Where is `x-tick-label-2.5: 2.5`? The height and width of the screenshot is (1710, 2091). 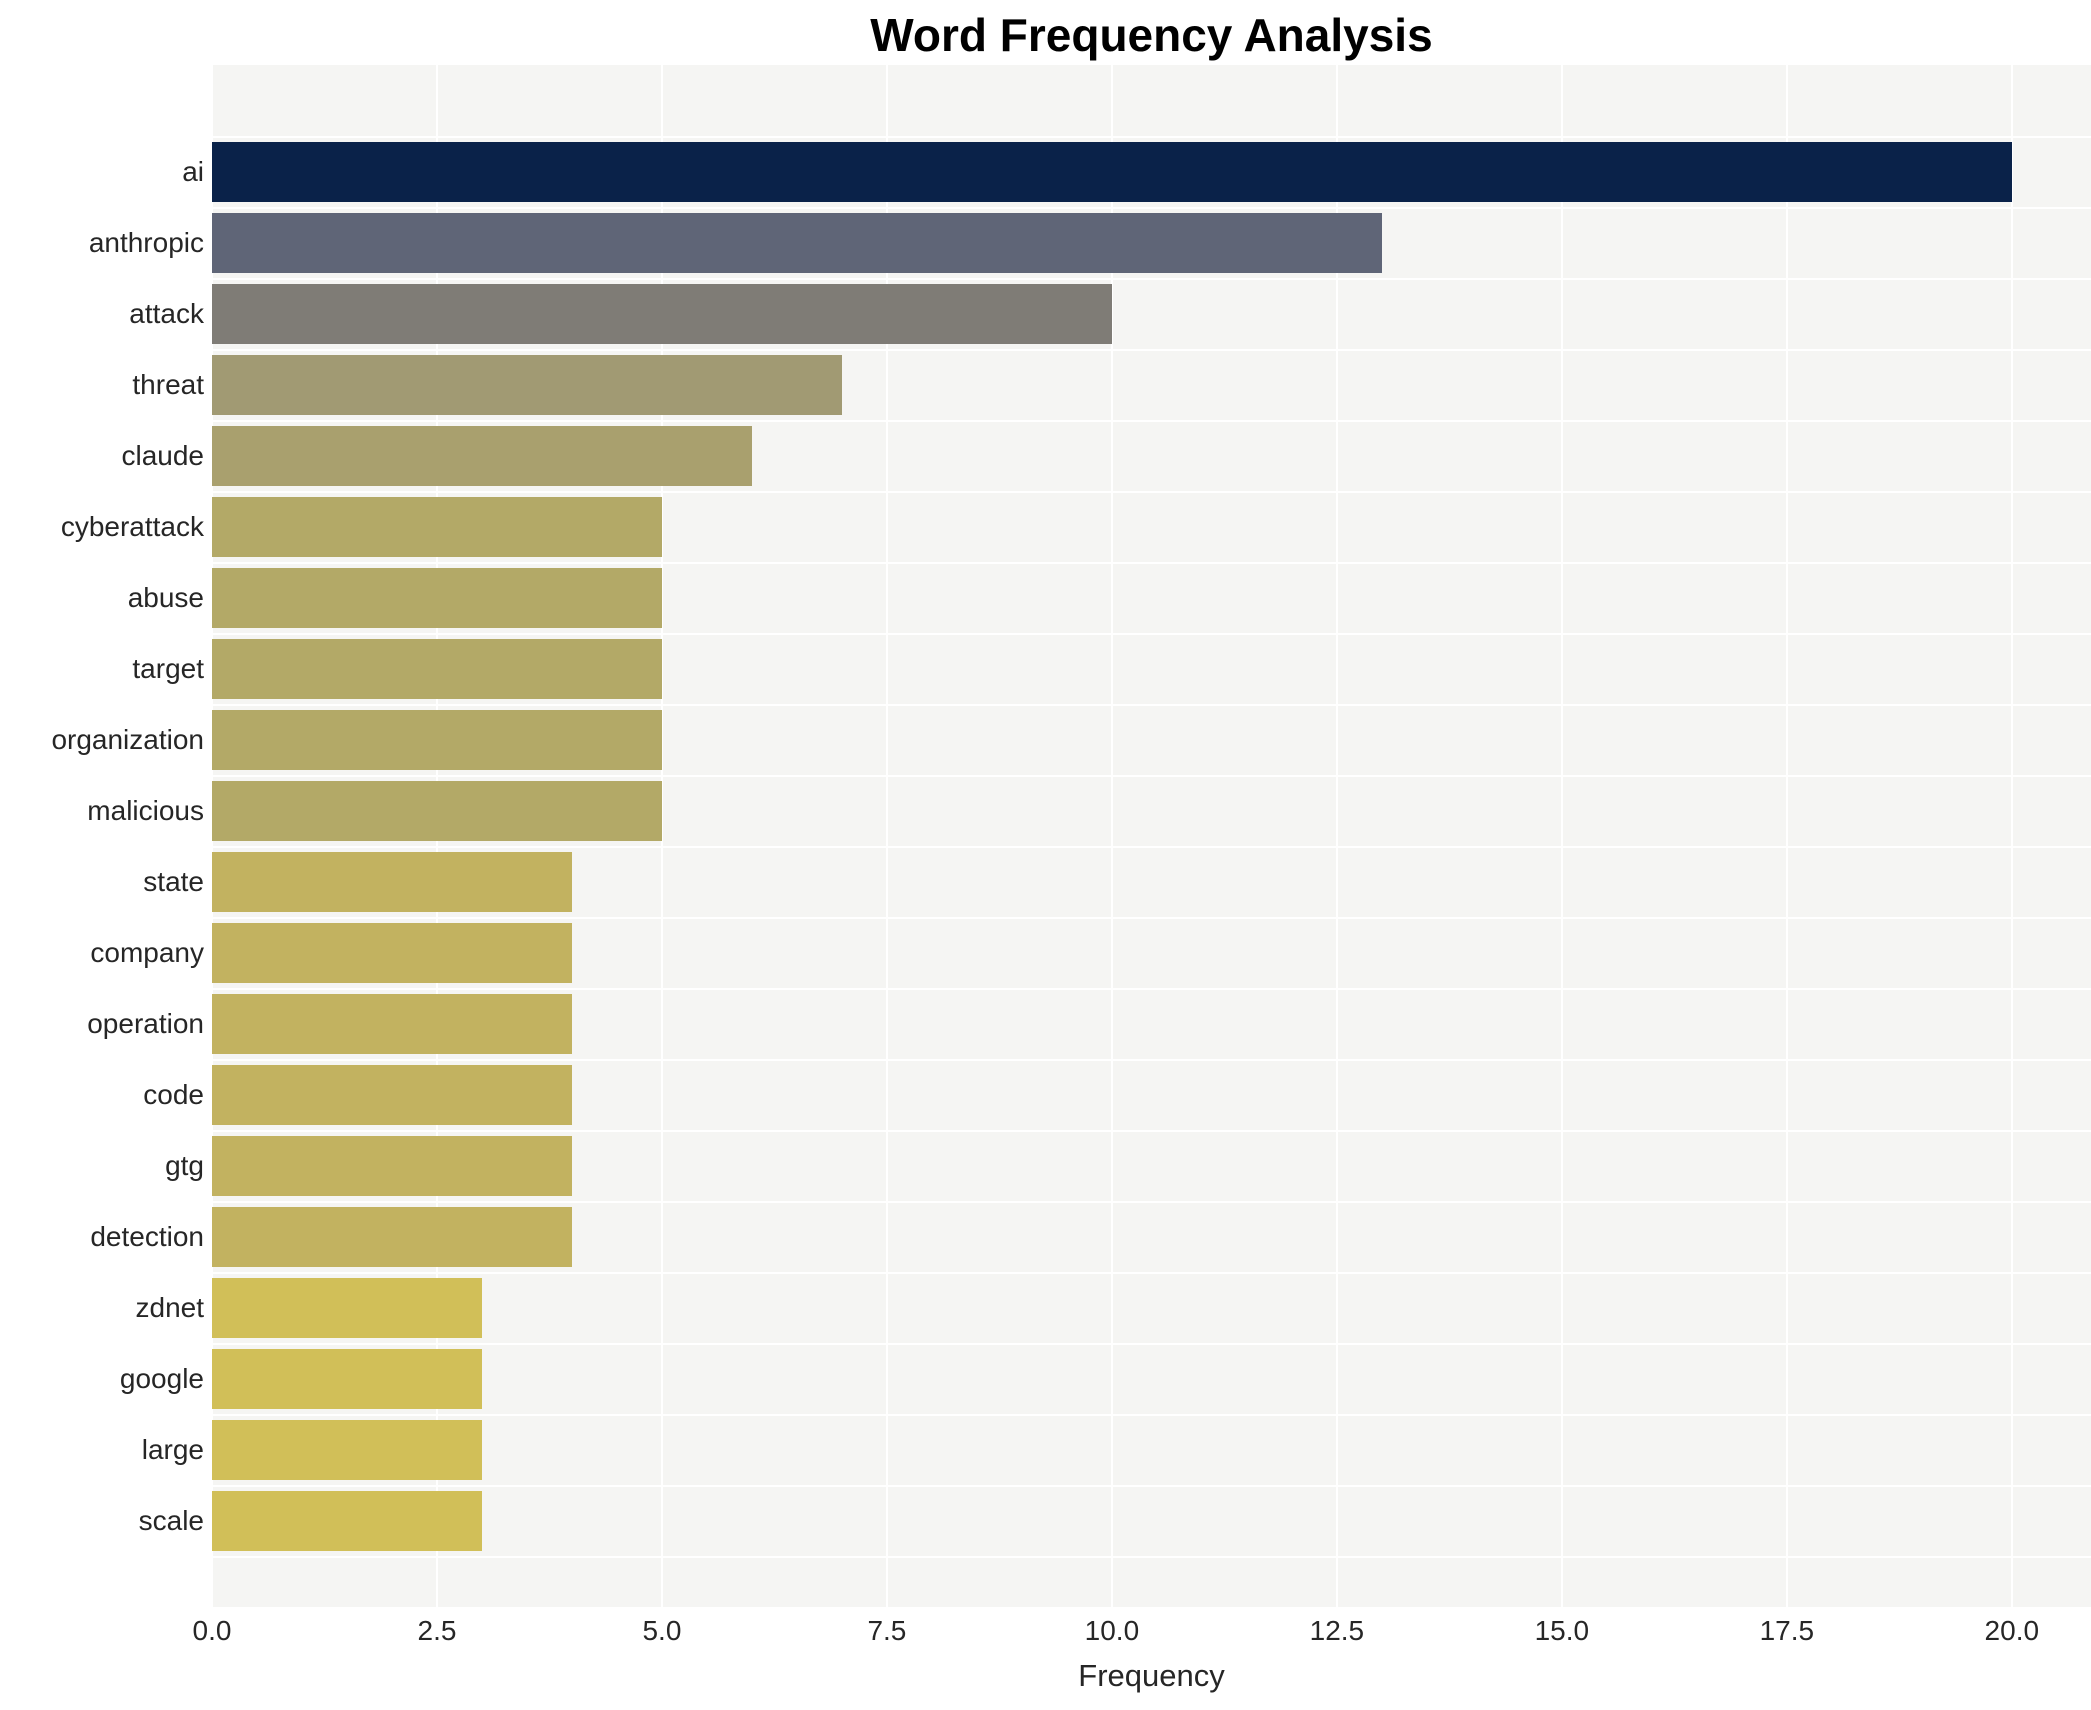
x-tick-label-2.5: 2.5 is located at coordinates (437, 1630).